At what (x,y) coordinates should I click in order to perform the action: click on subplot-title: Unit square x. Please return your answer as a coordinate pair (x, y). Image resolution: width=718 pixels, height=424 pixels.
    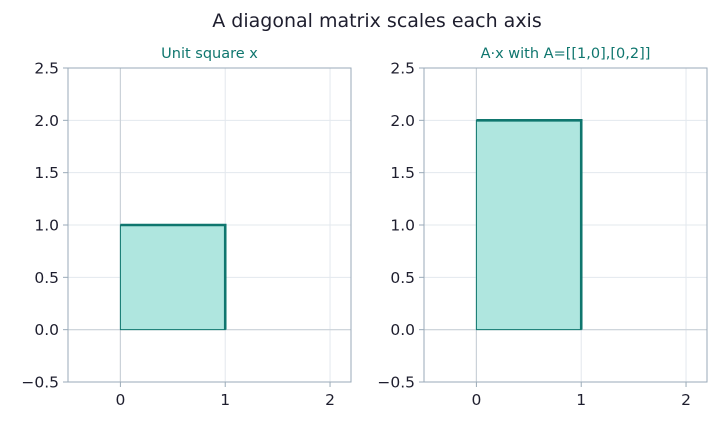
    Looking at the image, I should click on (209, 54).